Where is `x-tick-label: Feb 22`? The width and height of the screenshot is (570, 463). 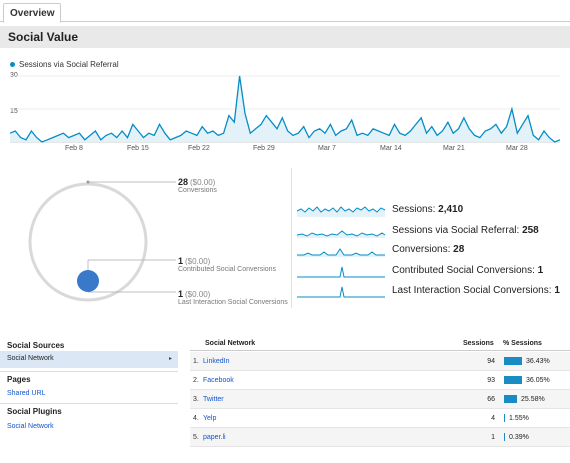 x-tick-label: Feb 22 is located at coordinates (199, 148).